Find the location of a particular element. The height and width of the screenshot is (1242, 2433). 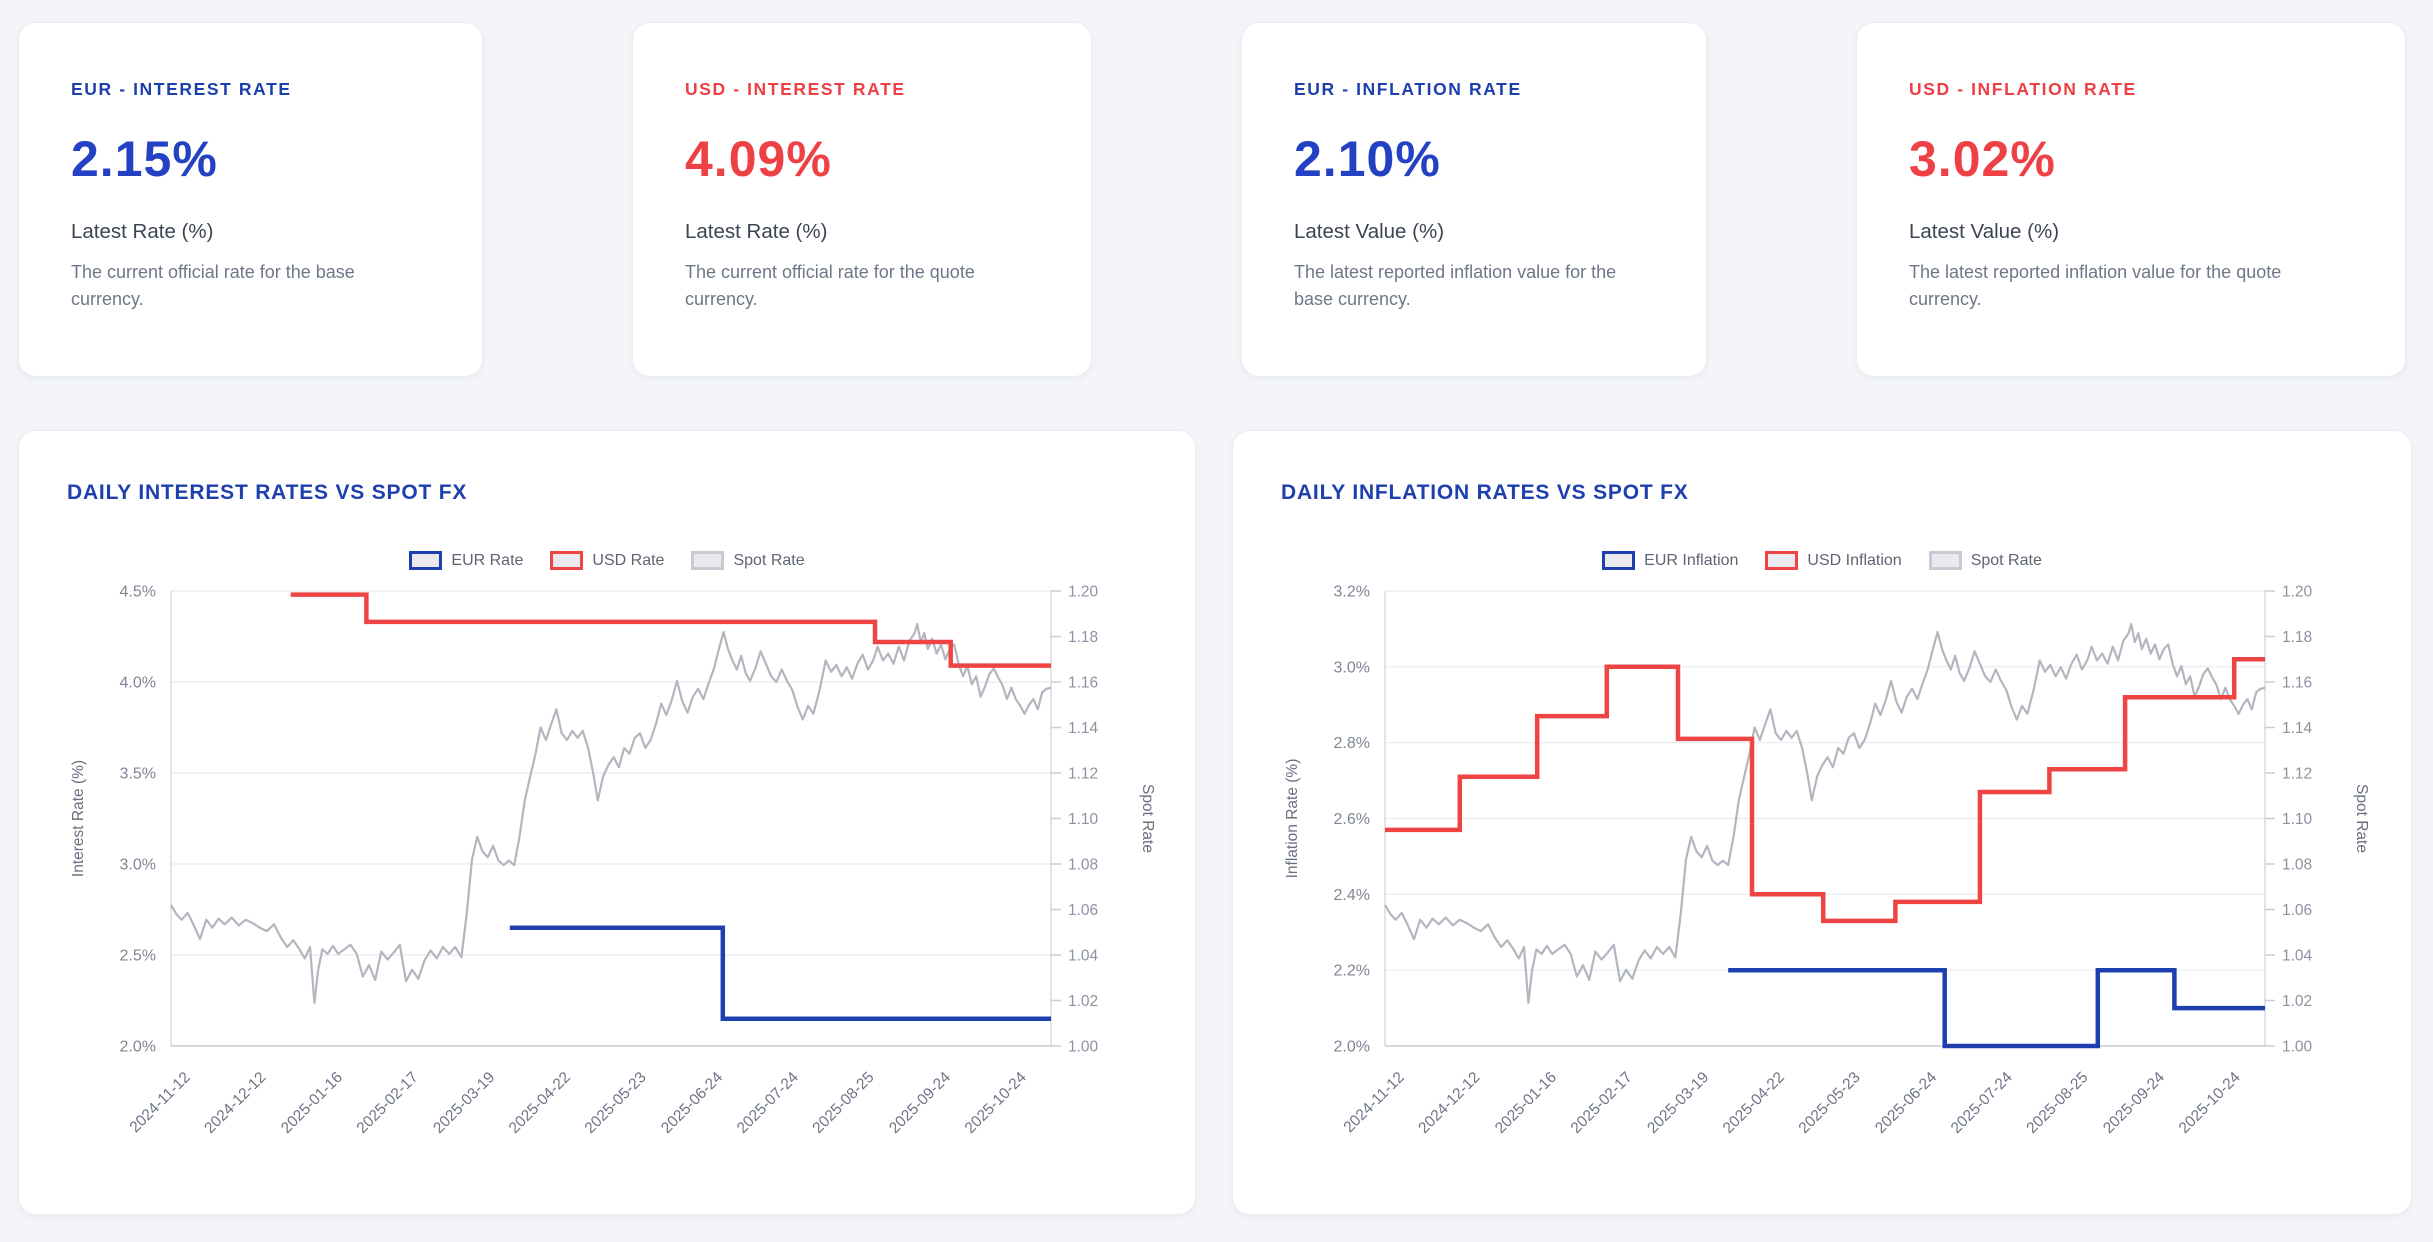

stat-card-label: Latest Rate (%) is located at coordinates (142, 231).